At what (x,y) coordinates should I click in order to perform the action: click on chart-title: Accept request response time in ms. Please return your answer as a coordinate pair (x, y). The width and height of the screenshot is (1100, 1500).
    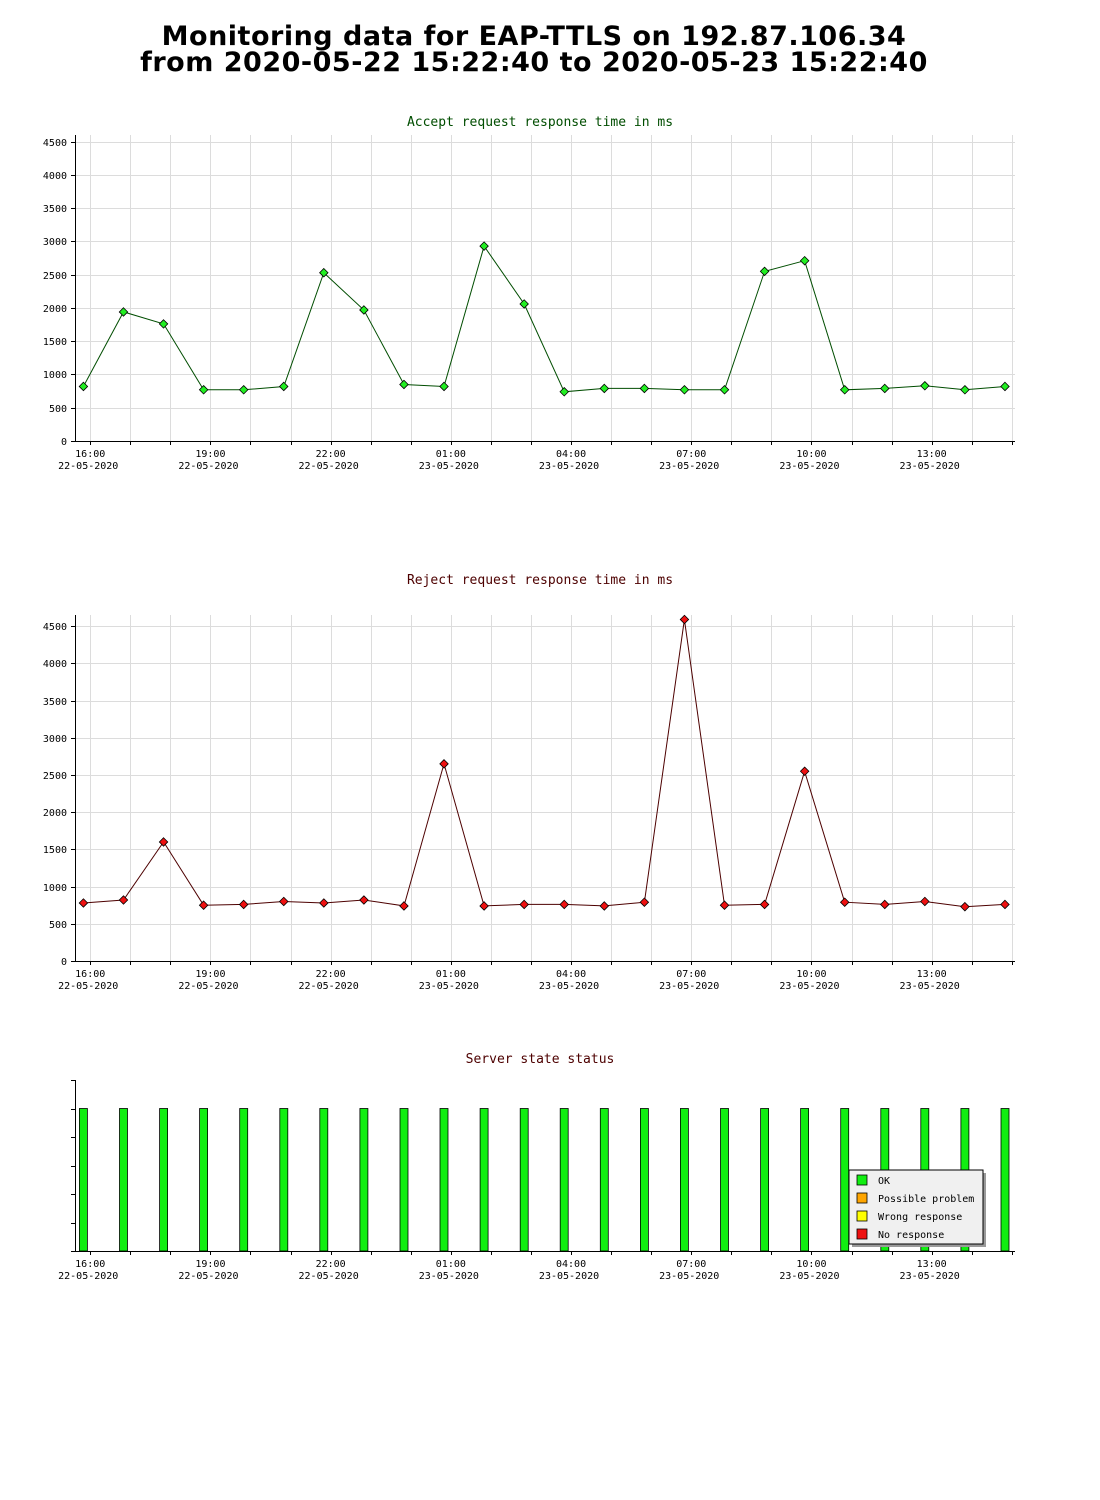
    Looking at the image, I should click on (540, 122).